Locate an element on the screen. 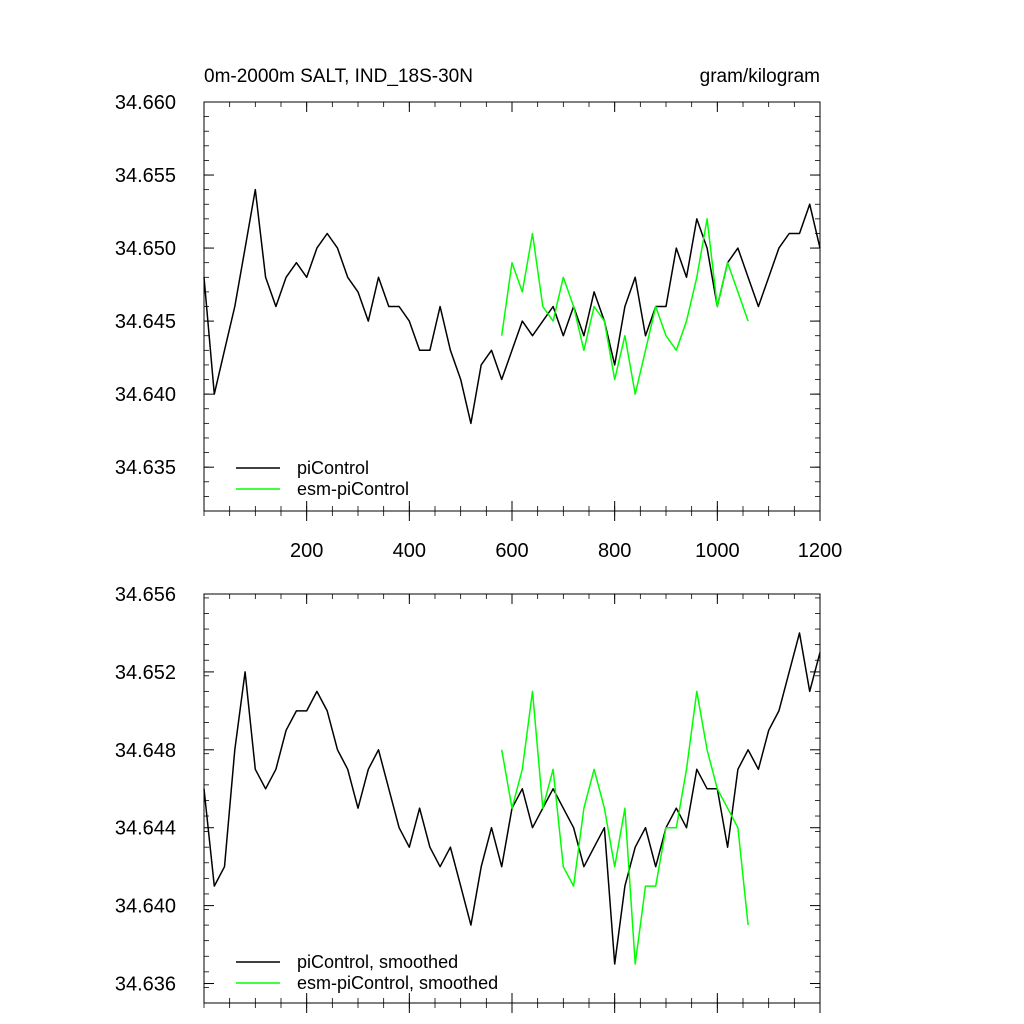  y-tick-label: 34.650 is located at coordinates (145, 249).